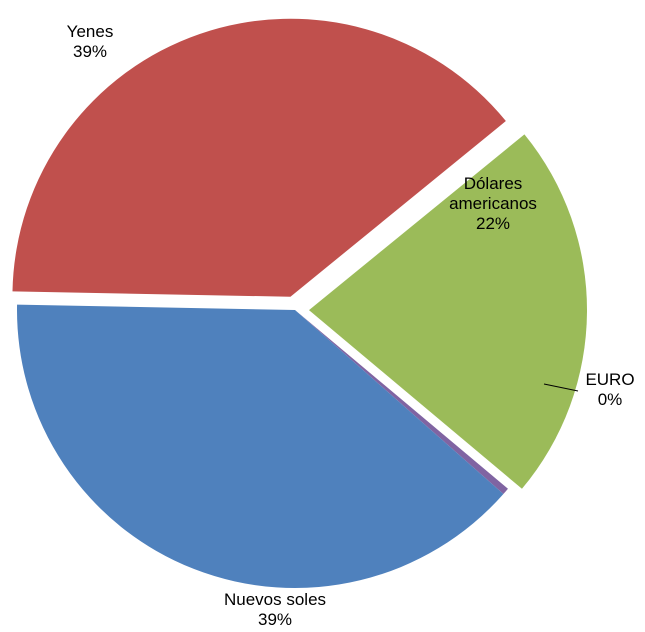  I want to click on slice-label-euro: EURO 0%, so click(609, 389).